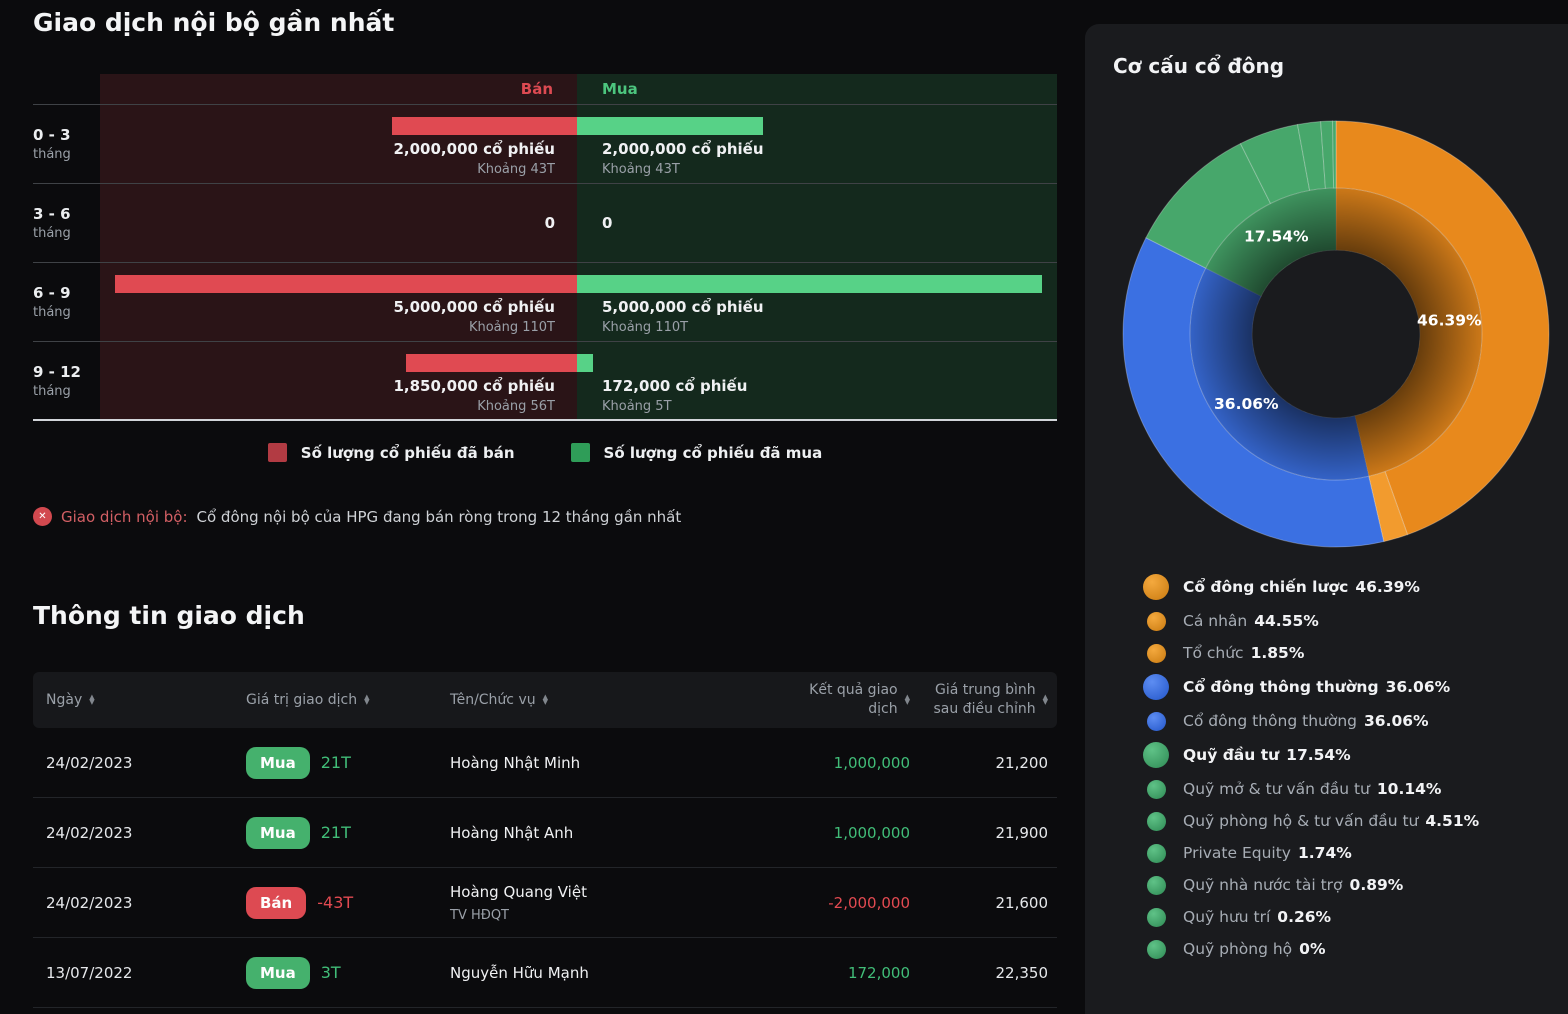  Describe the element at coordinates (515, 762) in the screenshot. I see `person-name: Hoàng Nhật Minh` at that location.